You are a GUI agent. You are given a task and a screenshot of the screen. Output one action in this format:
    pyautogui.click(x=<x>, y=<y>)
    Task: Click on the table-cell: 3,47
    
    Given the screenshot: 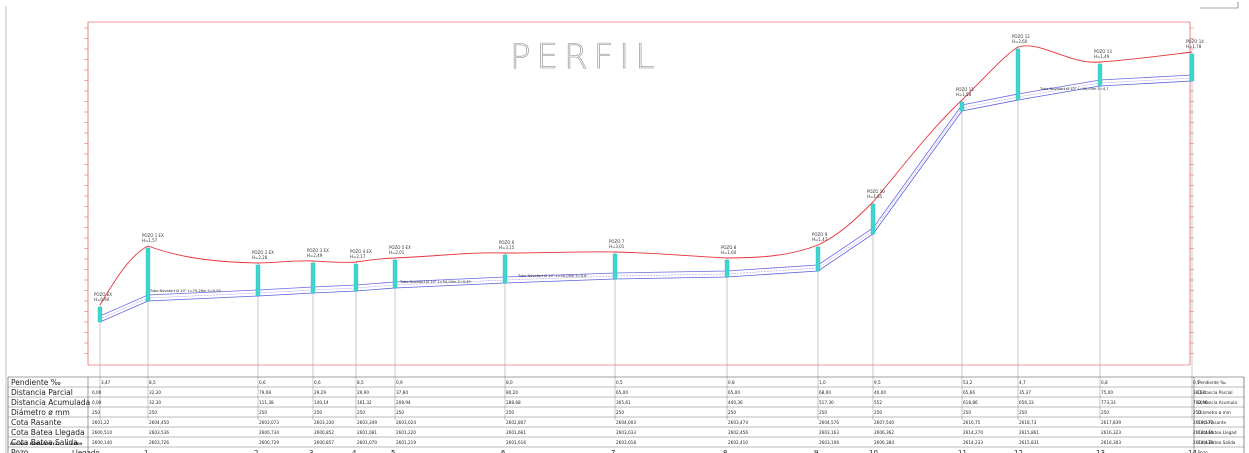 What is the action you would take?
    pyautogui.click(x=106, y=382)
    